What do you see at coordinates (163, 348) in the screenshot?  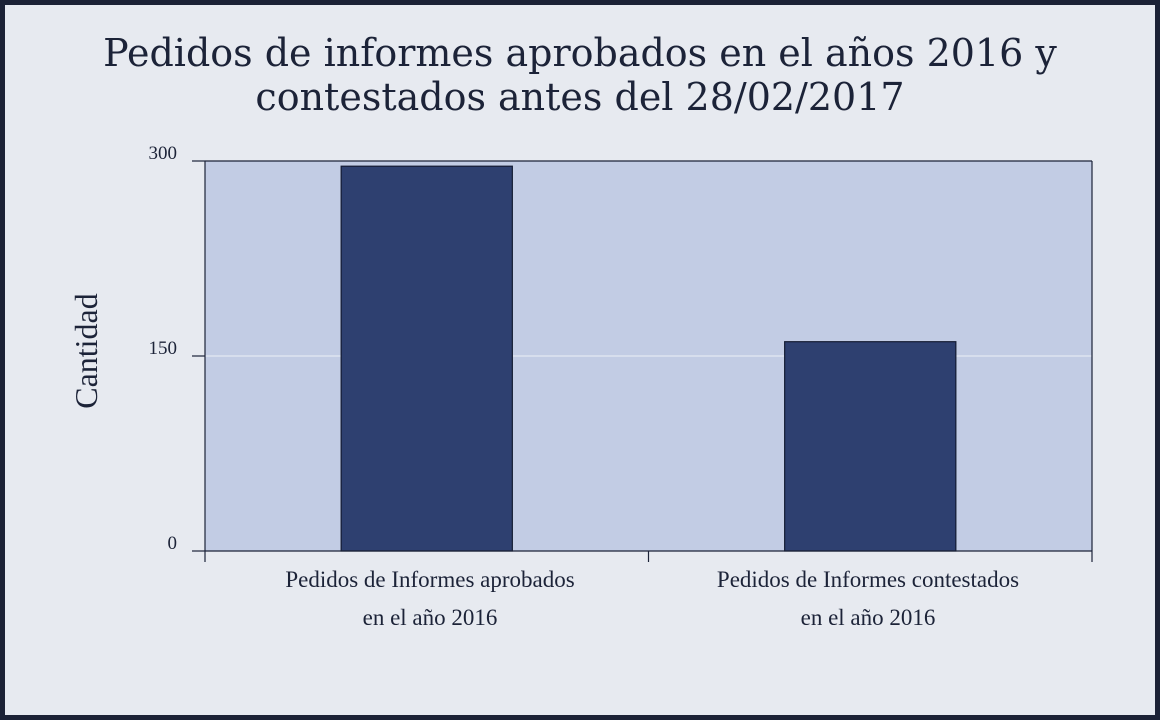 I see `y-tick-label: 150` at bounding box center [163, 348].